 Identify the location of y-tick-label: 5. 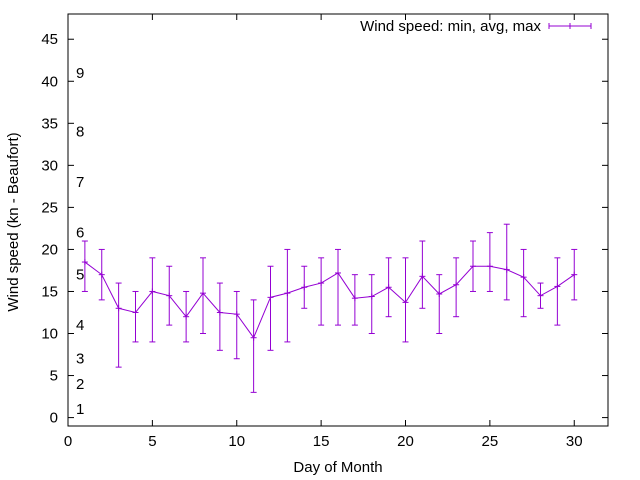
(54, 376).